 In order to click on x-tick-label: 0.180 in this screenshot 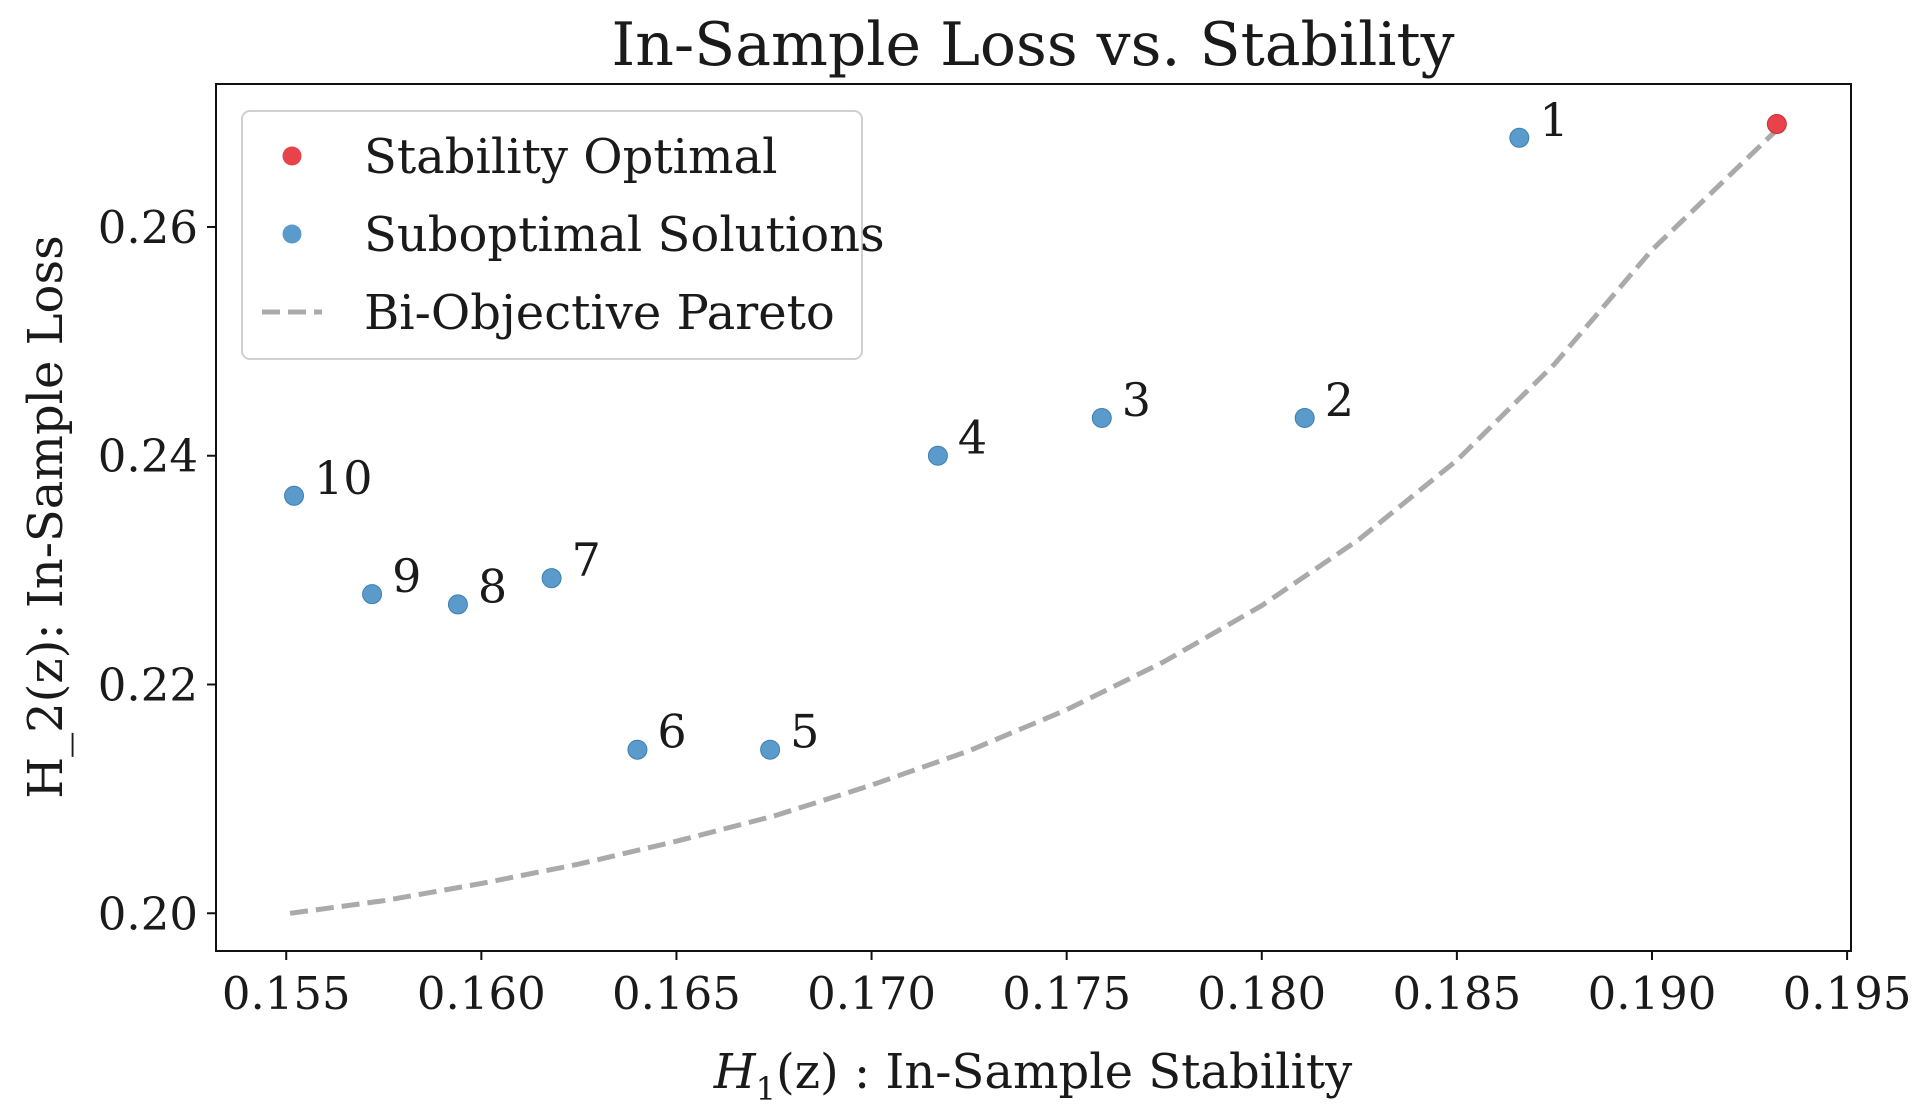, I will do `click(1261, 993)`.